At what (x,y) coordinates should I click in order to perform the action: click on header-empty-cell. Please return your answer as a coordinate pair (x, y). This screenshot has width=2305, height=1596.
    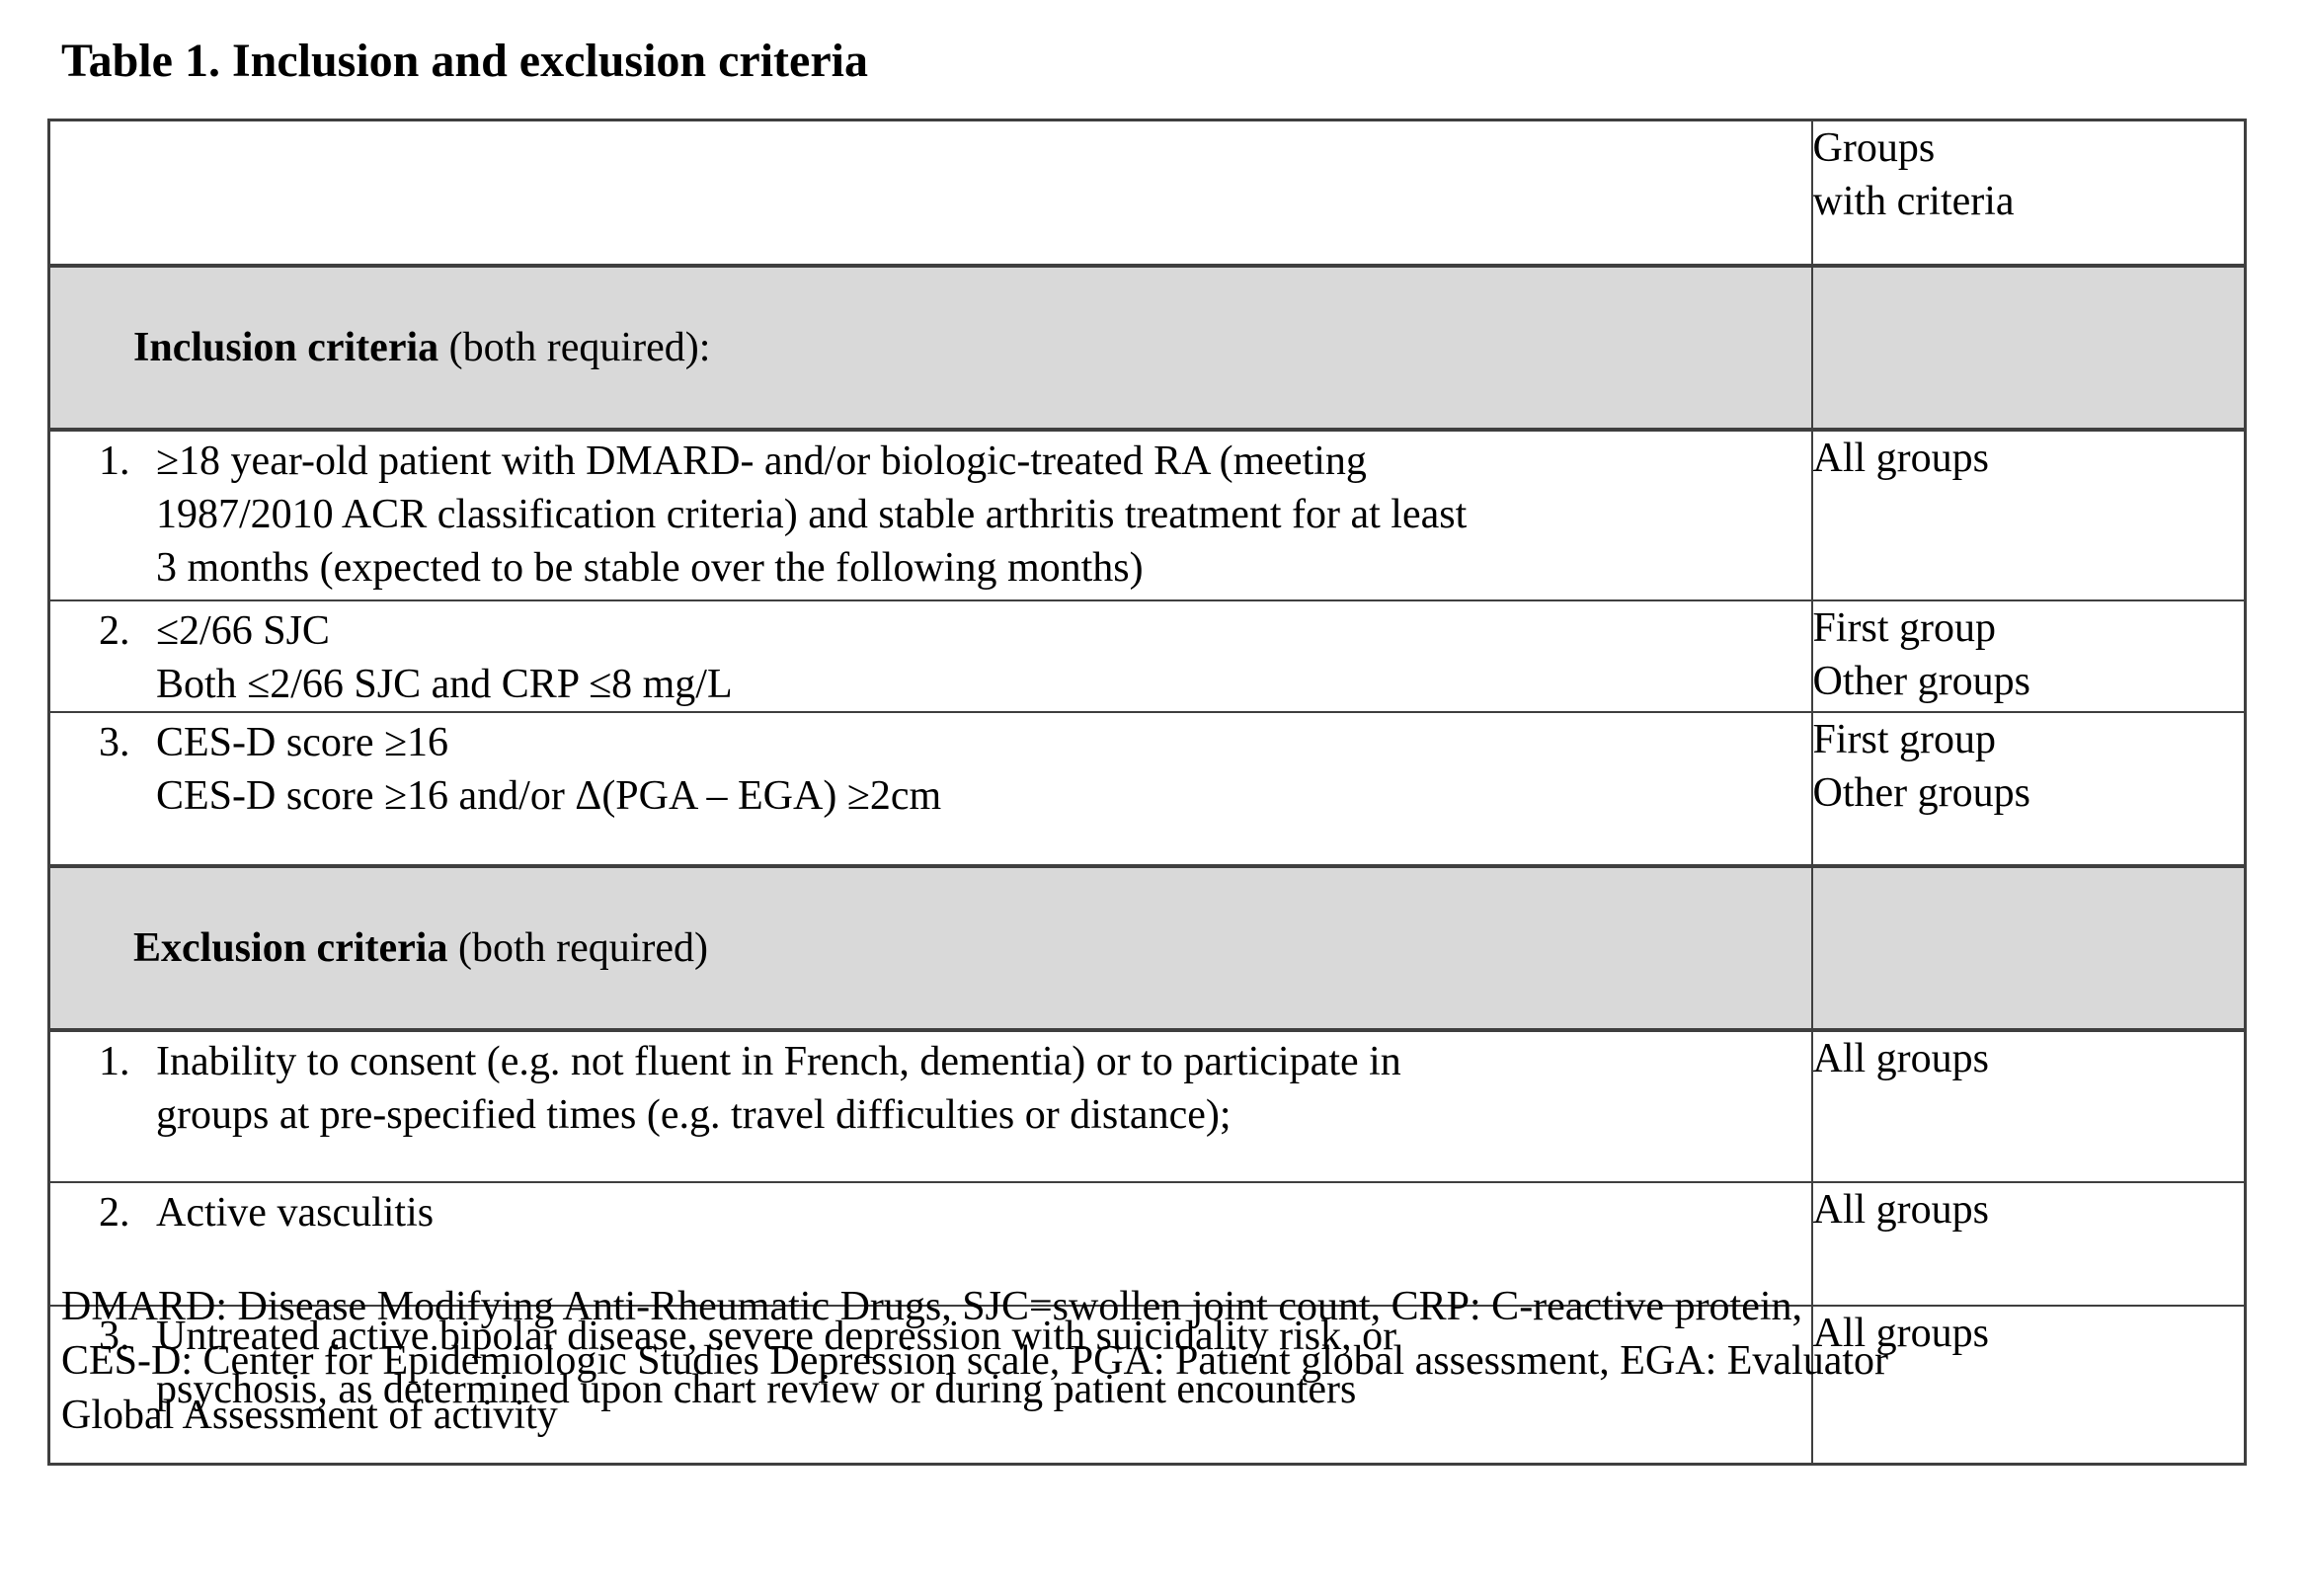
    Looking at the image, I should click on (930, 193).